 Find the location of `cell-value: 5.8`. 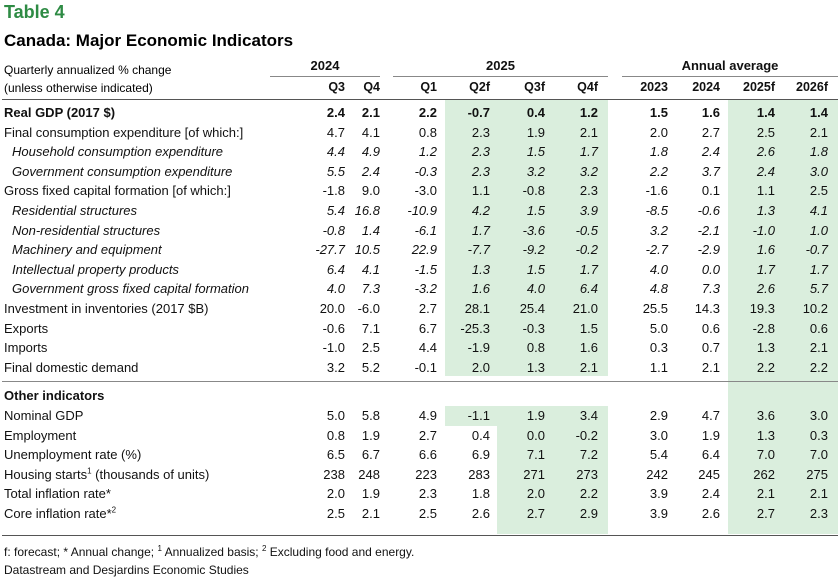

cell-value: 5.8 is located at coordinates (370, 415).